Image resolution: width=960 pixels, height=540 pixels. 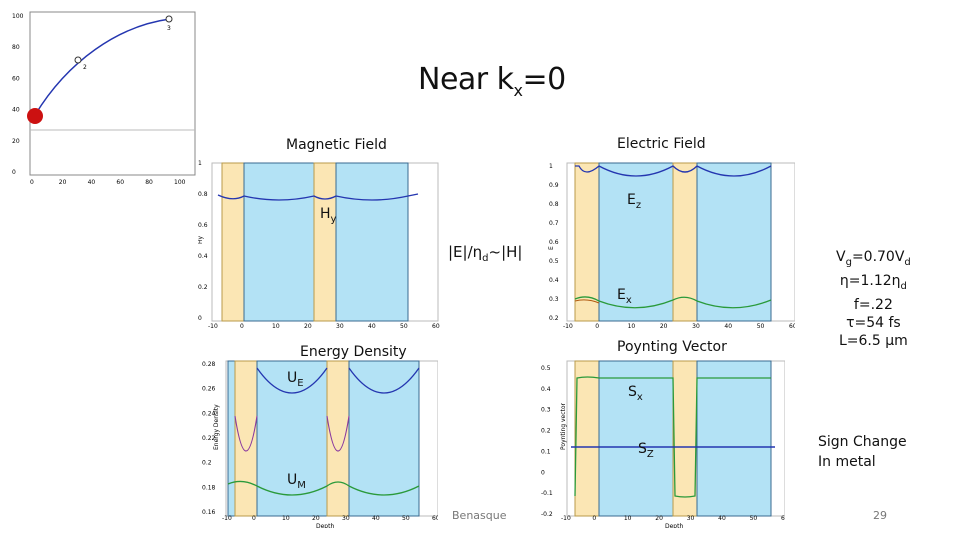 What do you see at coordinates (18, 16) in the screenshot?
I see `y-tick-label: 100` at bounding box center [18, 16].